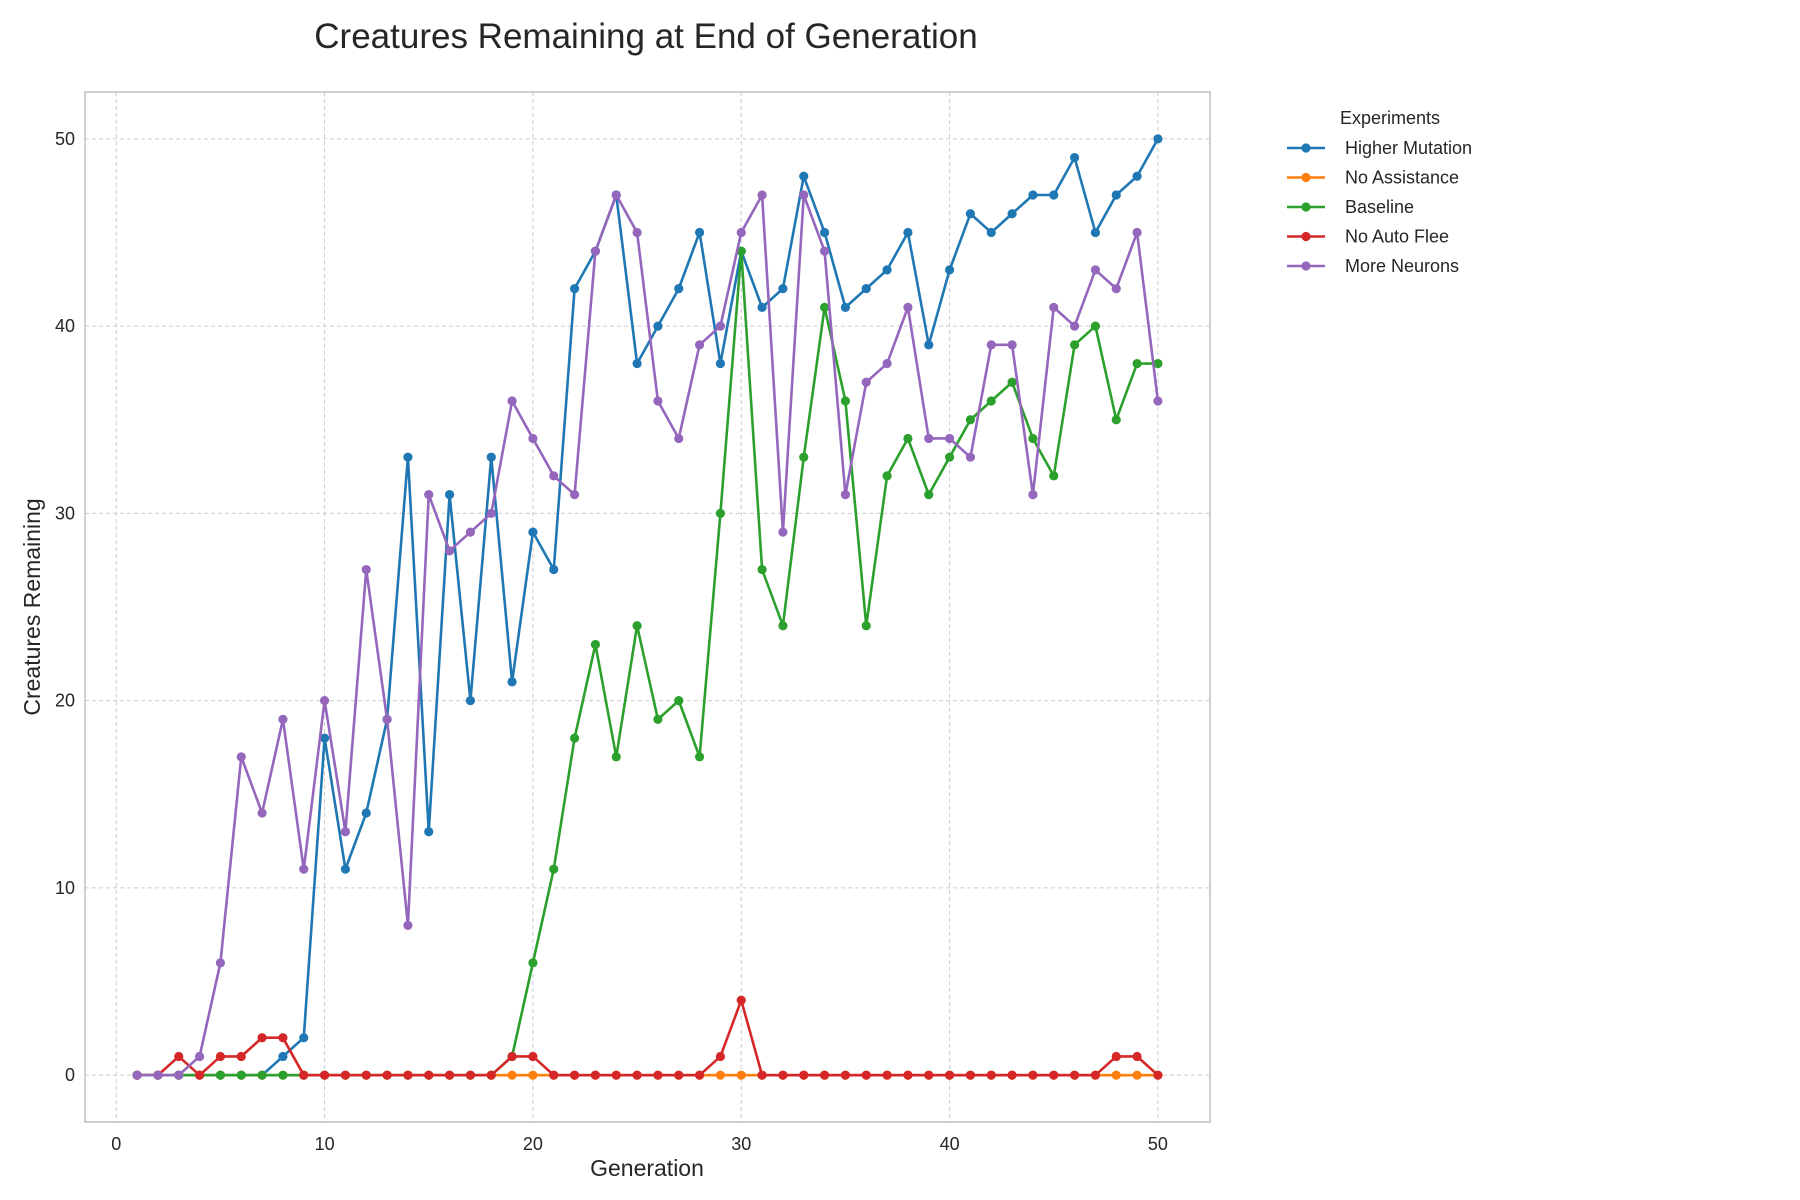  Describe the element at coordinates (70, 1075) in the screenshot. I see `y-tick-label: 0` at that location.